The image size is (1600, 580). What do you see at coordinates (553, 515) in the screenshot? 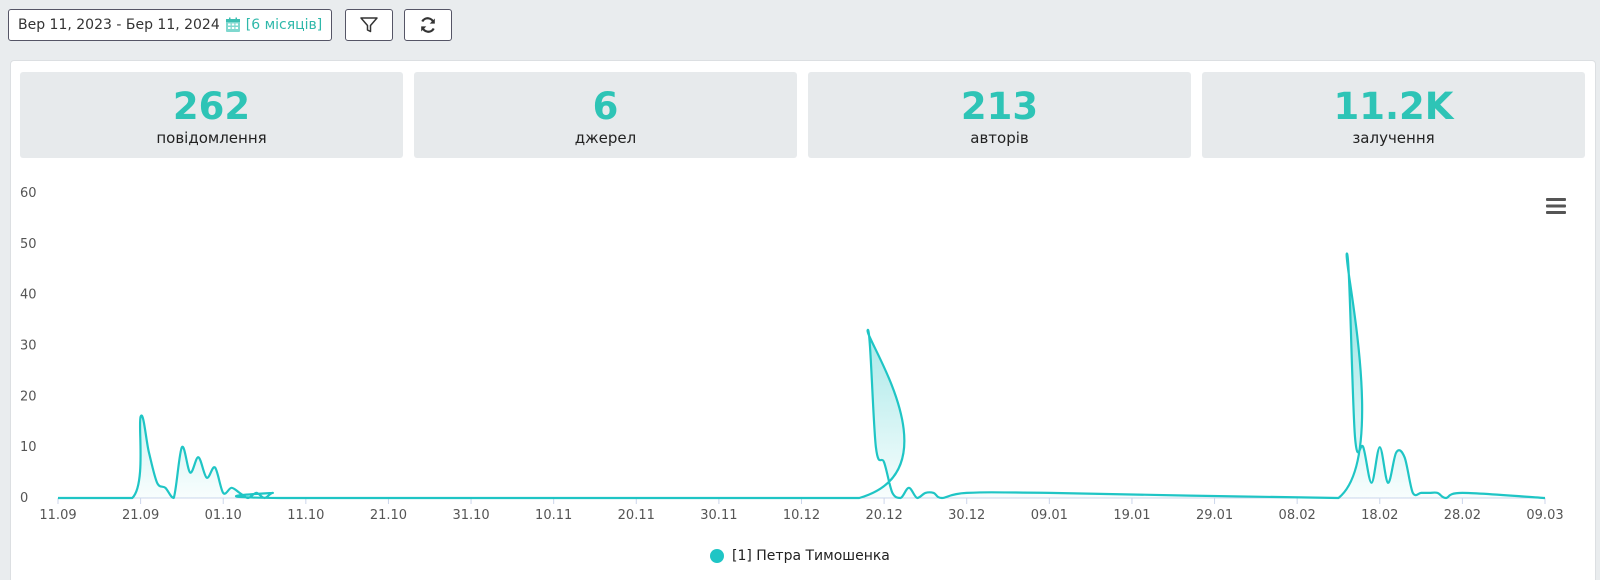
I see `x-tick-label: 10.11` at bounding box center [553, 515].